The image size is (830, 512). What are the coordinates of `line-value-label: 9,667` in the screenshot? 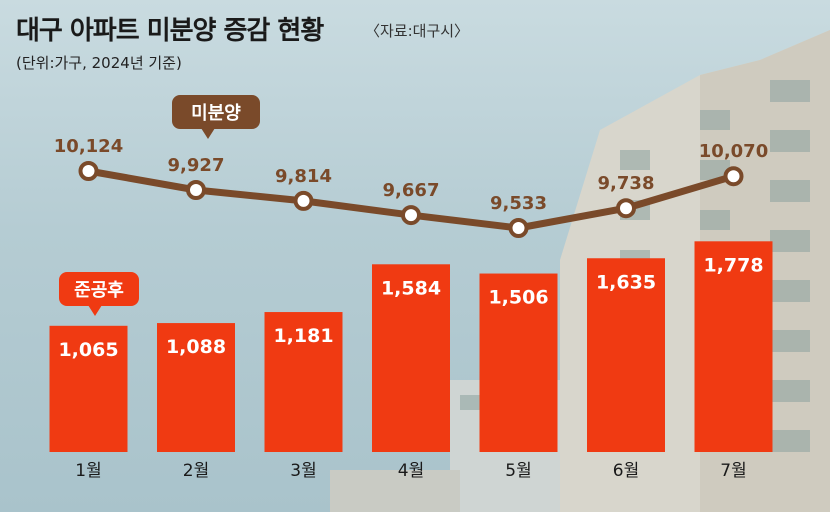 It's located at (411, 190).